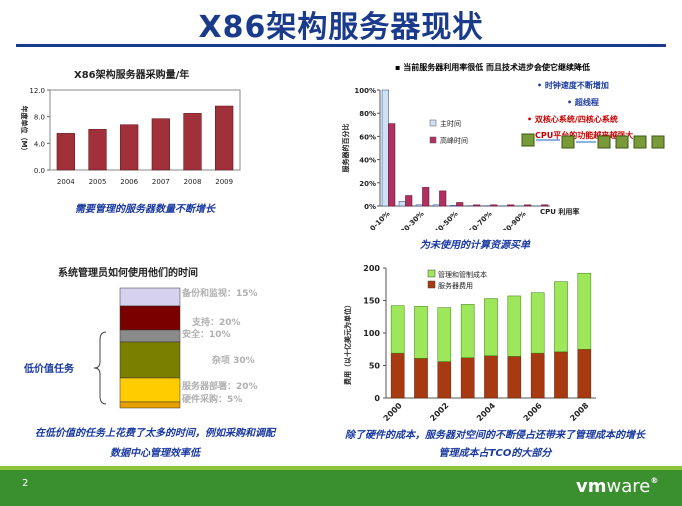 The width and height of the screenshot is (682, 506). Describe the element at coordinates (367, 137) in the screenshot. I see `y-tick-label: 60%` at that location.